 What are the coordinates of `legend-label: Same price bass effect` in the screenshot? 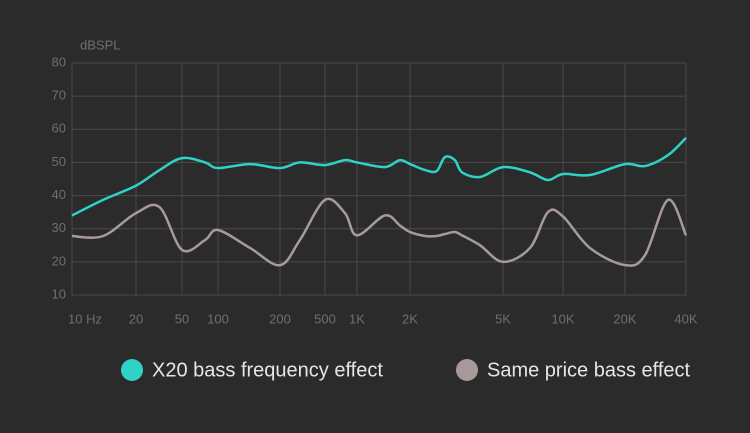 It's located at (589, 370).